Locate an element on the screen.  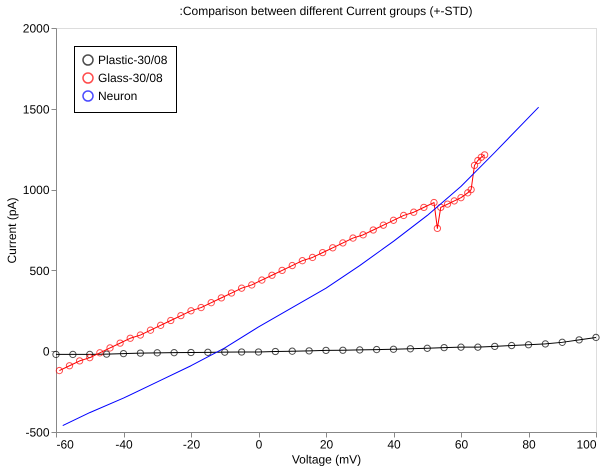
y-tick-label: 1500 is located at coordinates (36, 109).